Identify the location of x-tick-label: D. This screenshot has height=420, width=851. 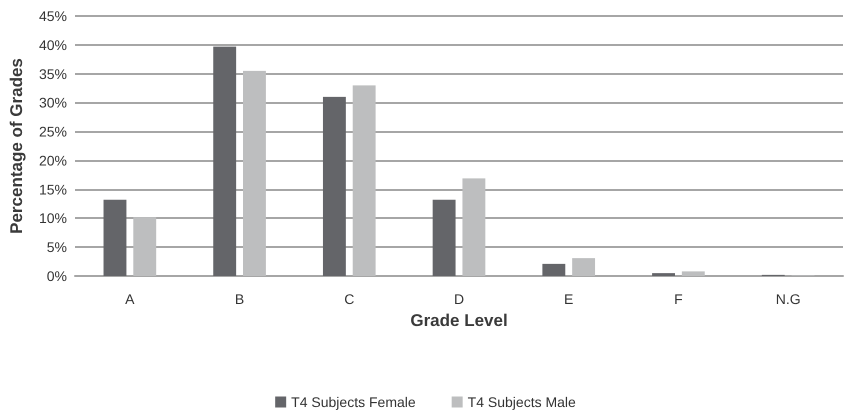
(459, 299).